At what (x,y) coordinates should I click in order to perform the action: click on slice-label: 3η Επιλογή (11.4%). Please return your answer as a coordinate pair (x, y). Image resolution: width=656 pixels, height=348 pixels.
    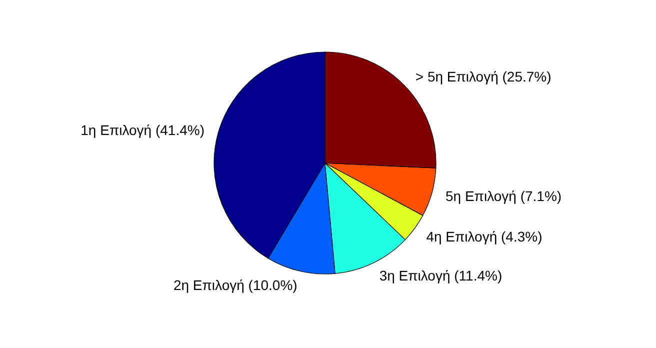
    Looking at the image, I should click on (440, 276).